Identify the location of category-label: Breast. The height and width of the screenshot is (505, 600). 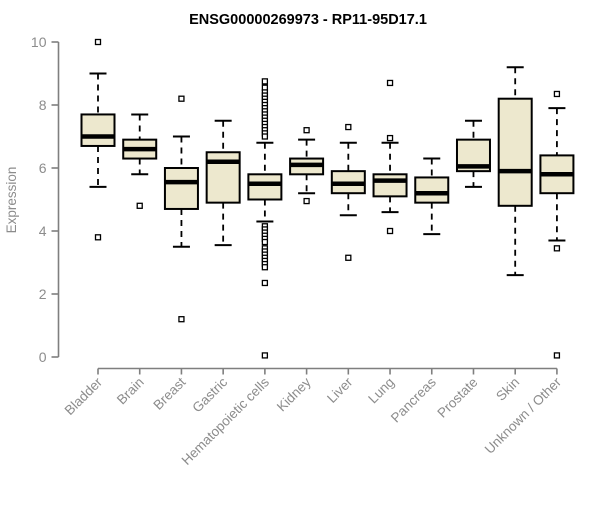
(169, 393).